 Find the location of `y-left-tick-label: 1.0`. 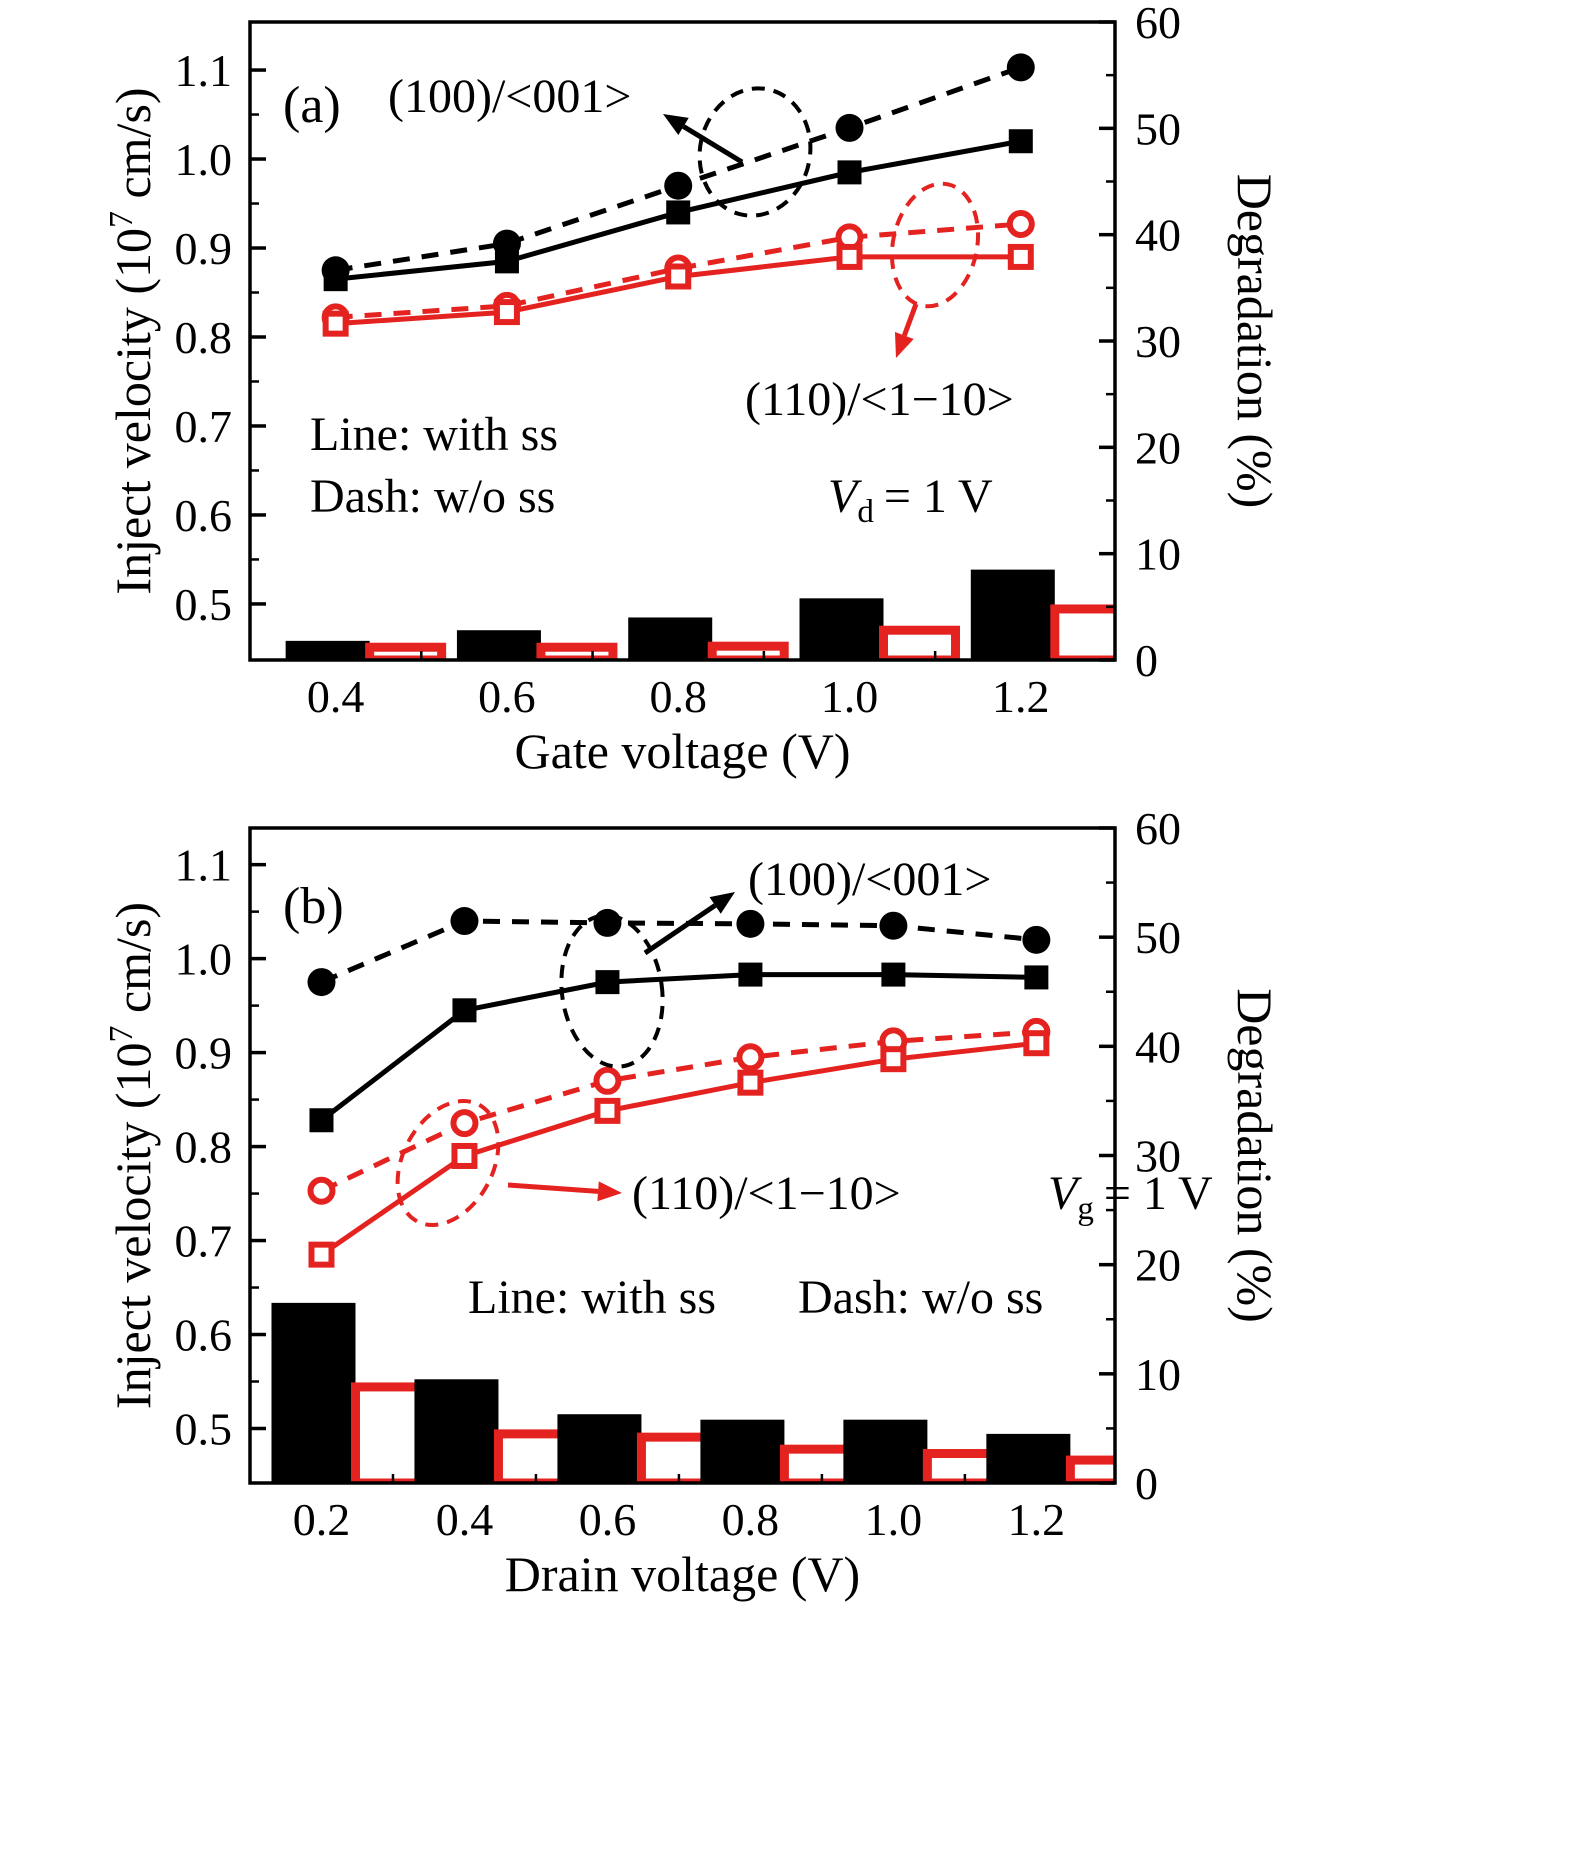

y-left-tick-label: 1.0 is located at coordinates (204, 959).